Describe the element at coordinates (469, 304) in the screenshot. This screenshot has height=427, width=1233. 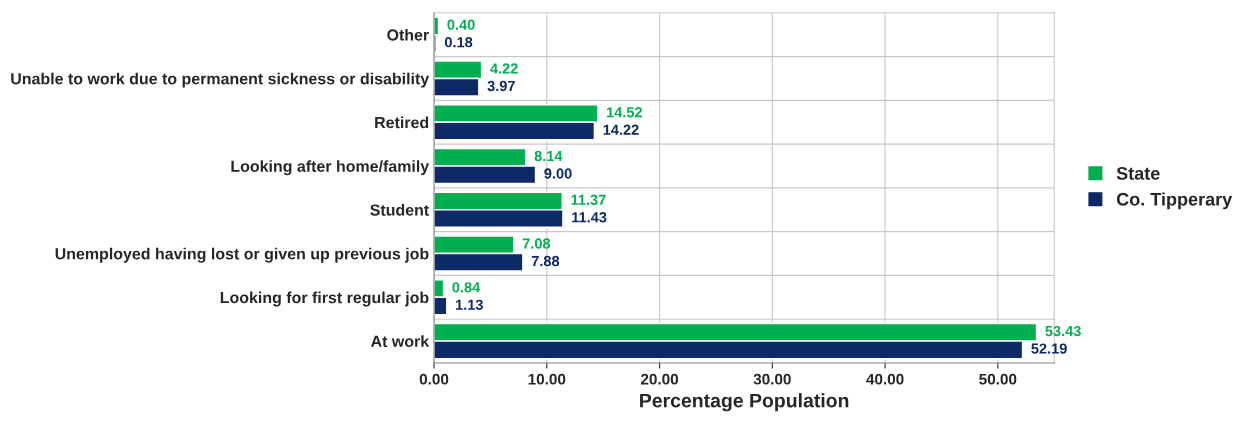
I see `data-label: 1.13` at that location.